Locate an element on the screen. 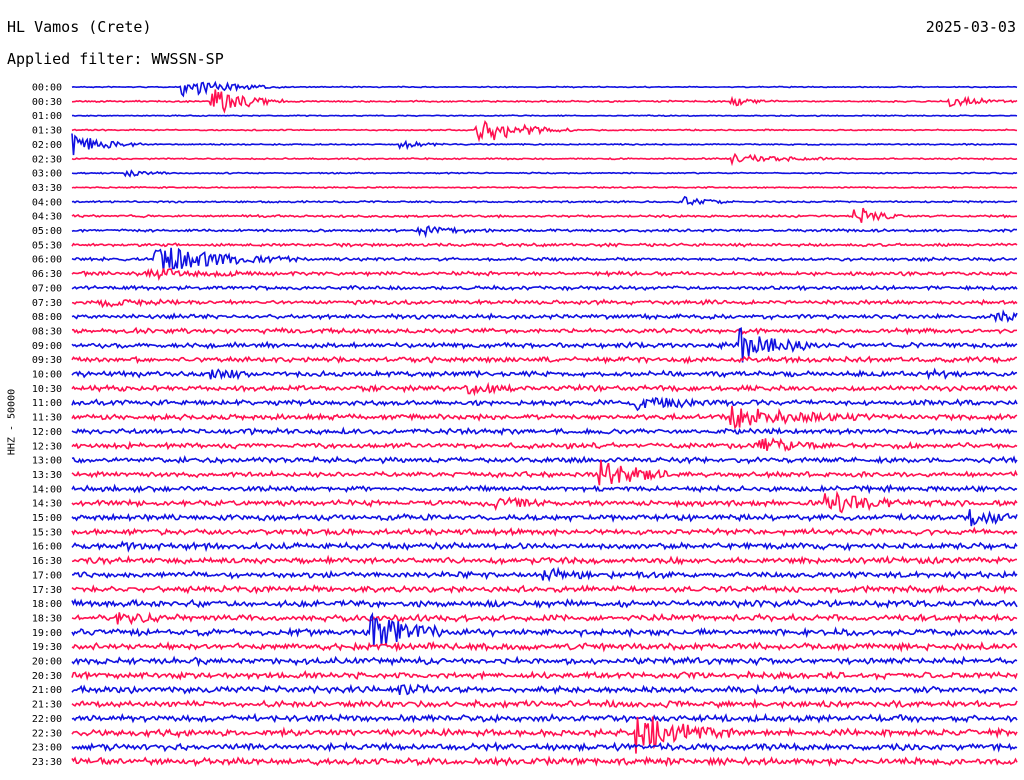 Image resolution: width=1024 pixels, height=780 pixels. time-label: 03:30 is located at coordinates (47, 188).